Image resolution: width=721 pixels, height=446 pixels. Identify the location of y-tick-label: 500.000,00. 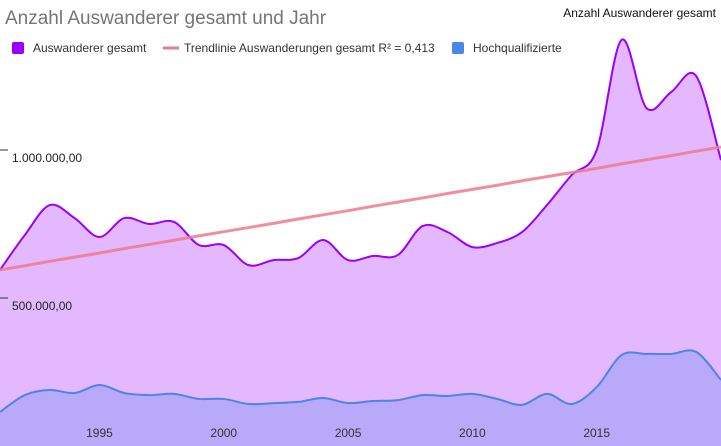
(42, 306).